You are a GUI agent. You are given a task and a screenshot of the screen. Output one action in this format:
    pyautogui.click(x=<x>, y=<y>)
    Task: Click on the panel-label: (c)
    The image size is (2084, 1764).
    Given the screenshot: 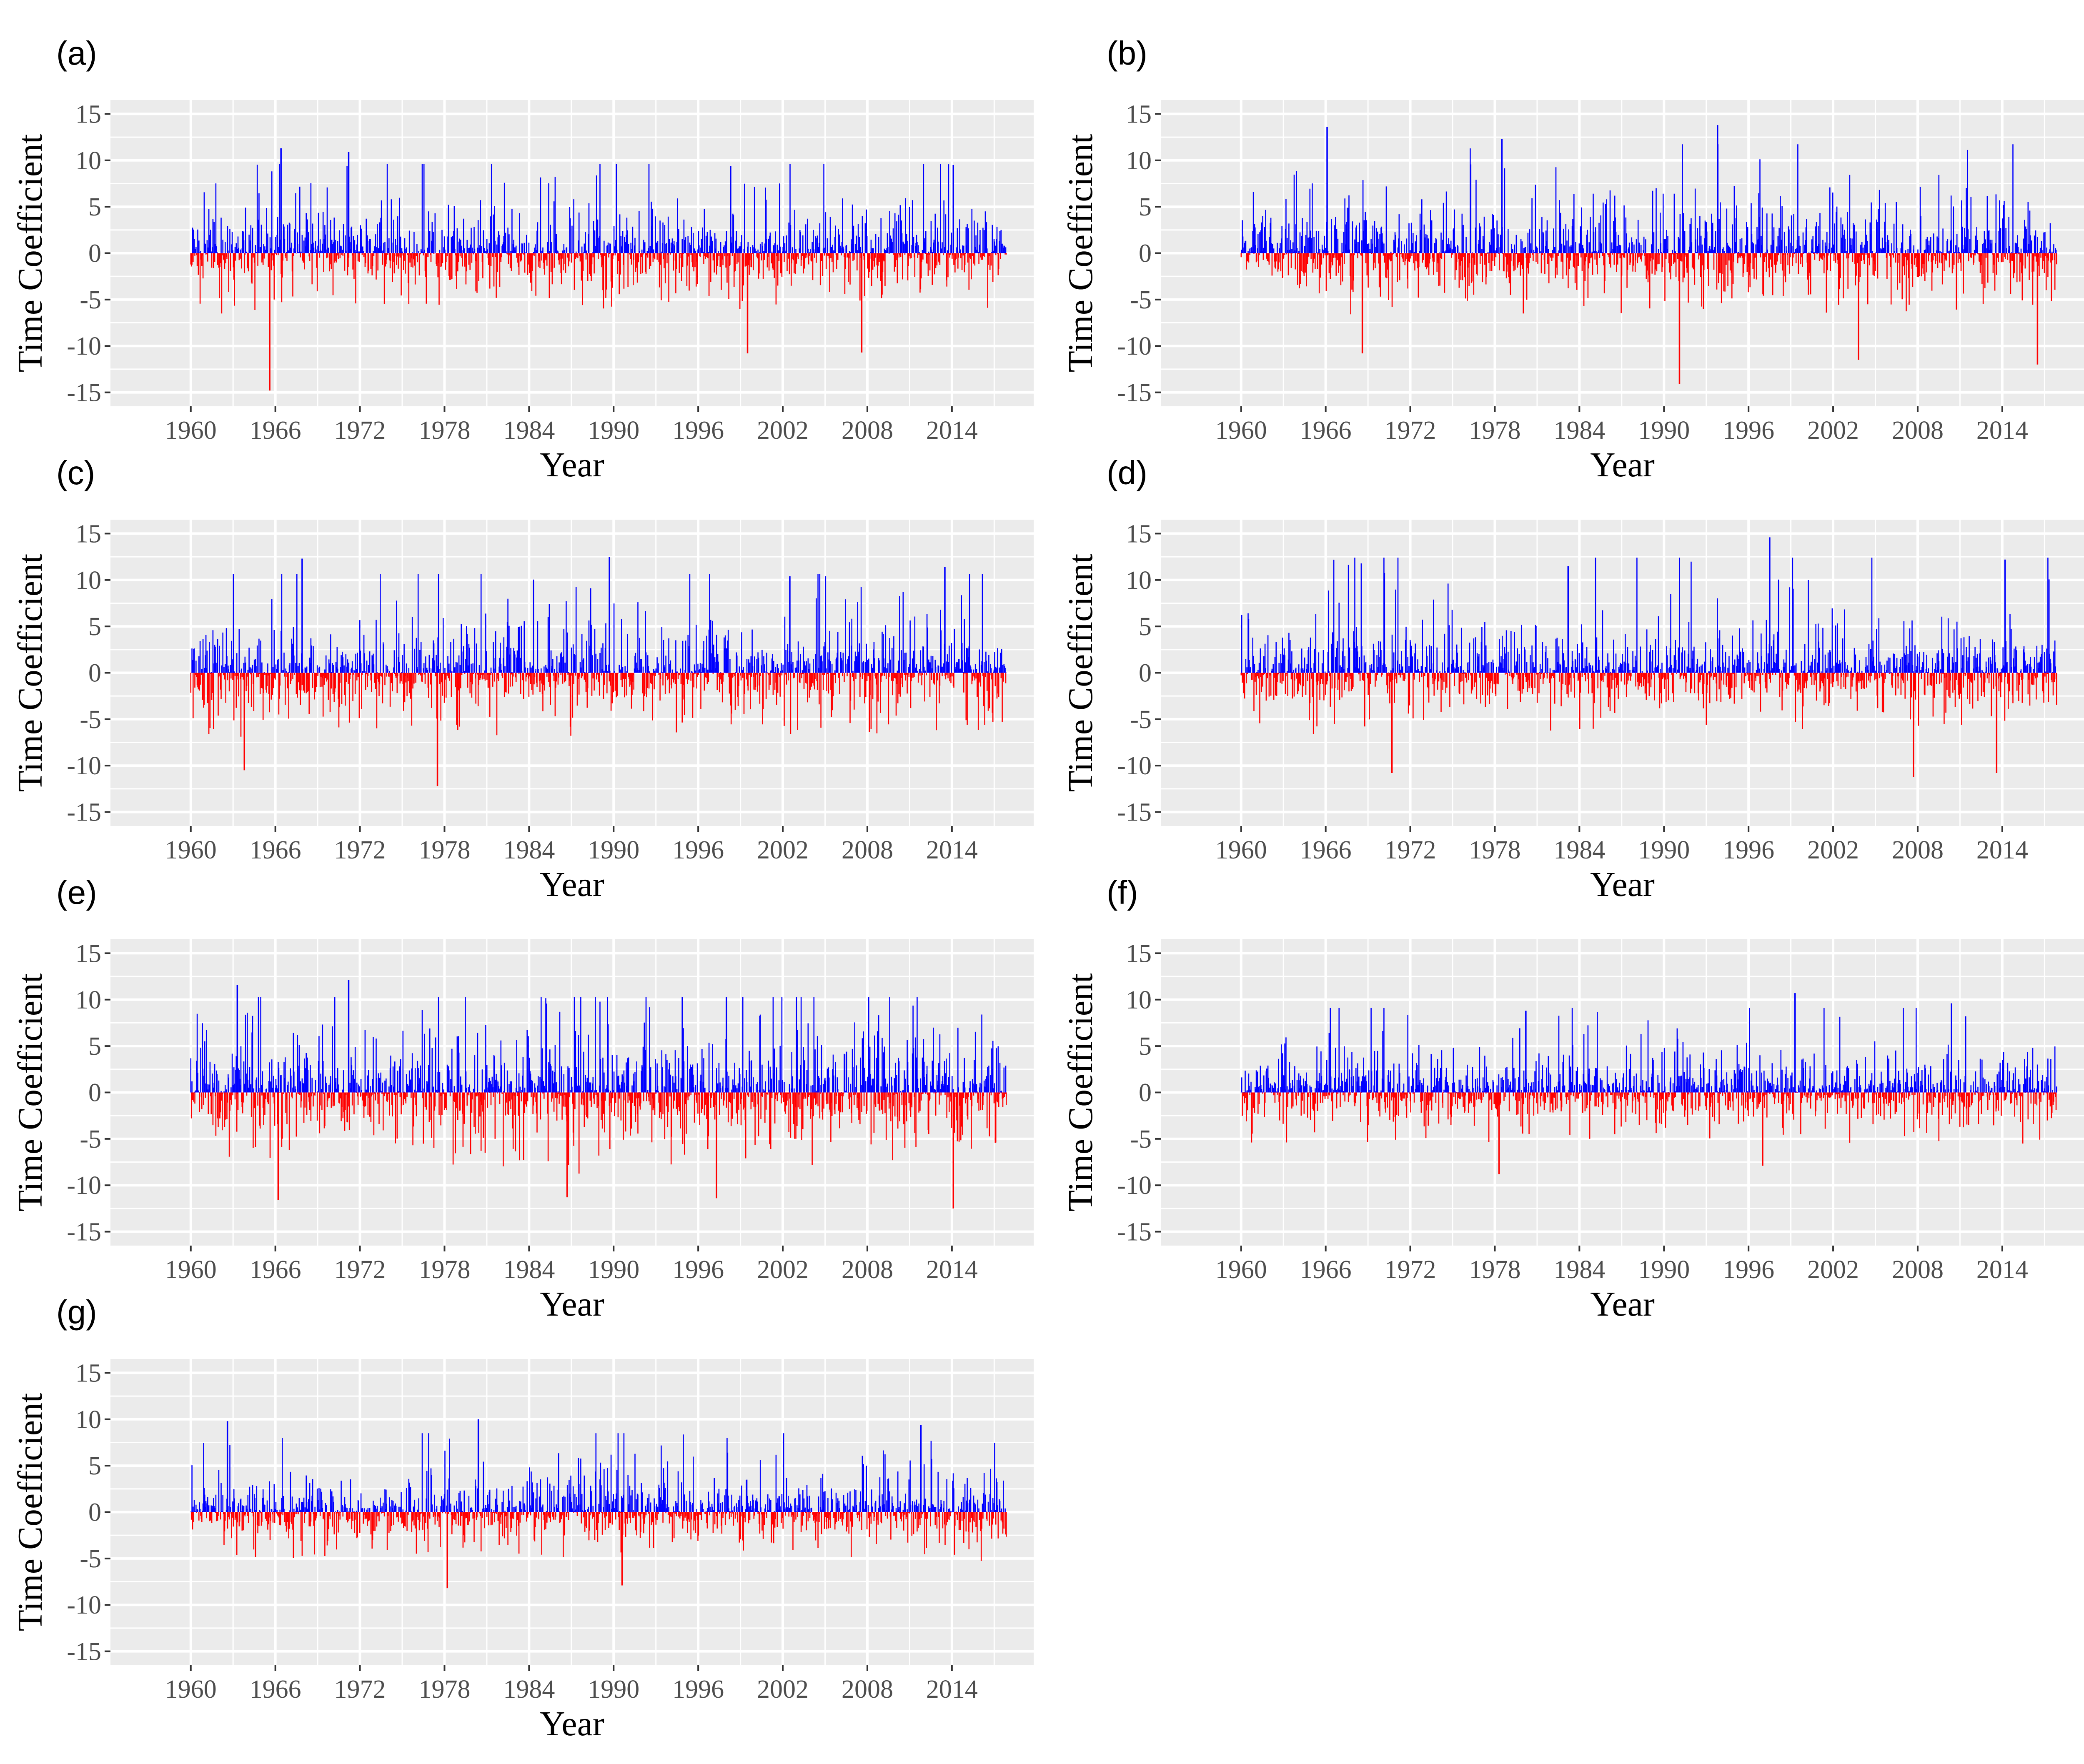 What is the action you would take?
    pyautogui.click(x=75, y=473)
    